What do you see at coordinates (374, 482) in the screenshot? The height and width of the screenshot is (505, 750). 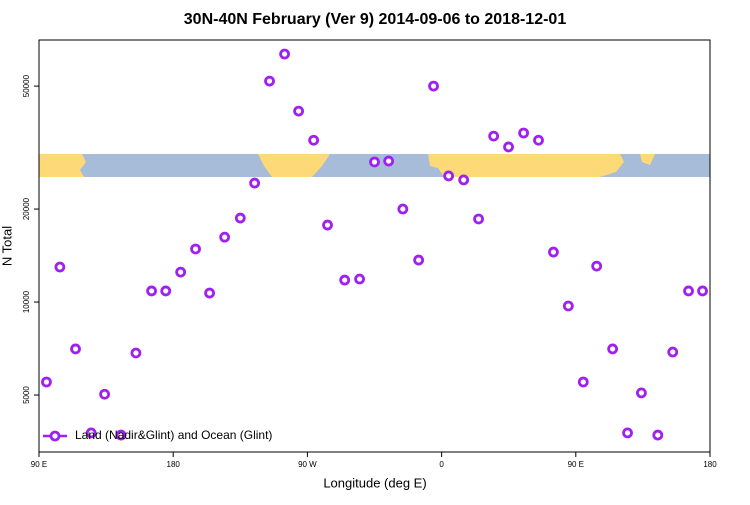 I see `x-axis-label: Longitude (deg E)` at bounding box center [374, 482].